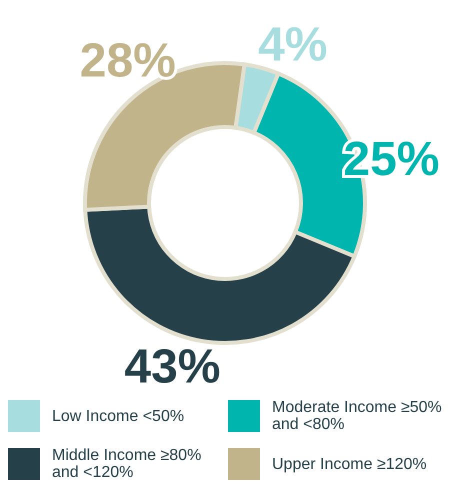 The image size is (460, 498). Describe the element at coordinates (118, 416) in the screenshot. I see `legend-label: Low Income <50%` at that location.